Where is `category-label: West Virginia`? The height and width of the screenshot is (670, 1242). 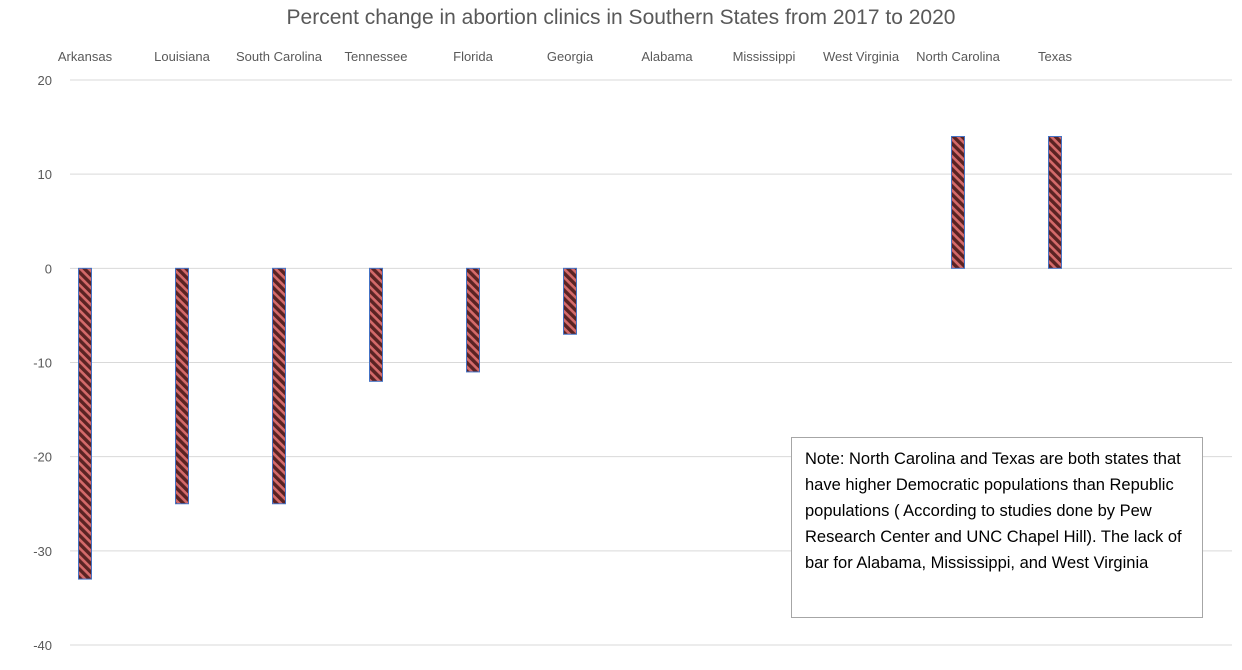
category-label: West Virginia is located at coordinates (861, 56).